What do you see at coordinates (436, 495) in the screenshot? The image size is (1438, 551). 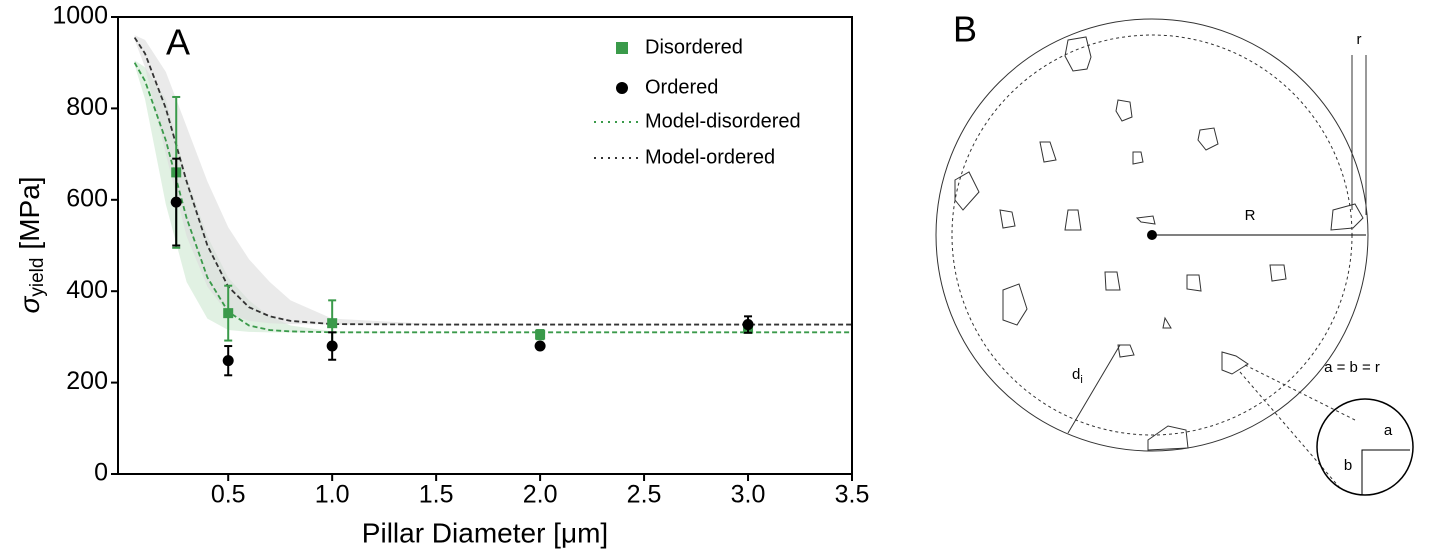 I see `x-tick-label: 1.5` at bounding box center [436, 495].